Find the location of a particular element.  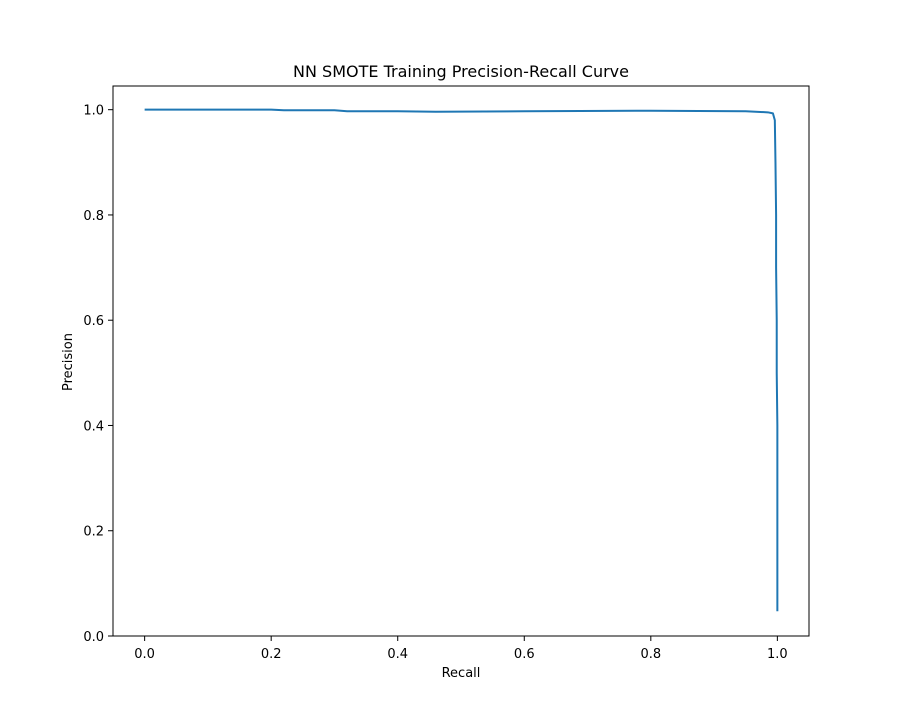

y-tick-label-0: 0.0 is located at coordinates (93, 637).